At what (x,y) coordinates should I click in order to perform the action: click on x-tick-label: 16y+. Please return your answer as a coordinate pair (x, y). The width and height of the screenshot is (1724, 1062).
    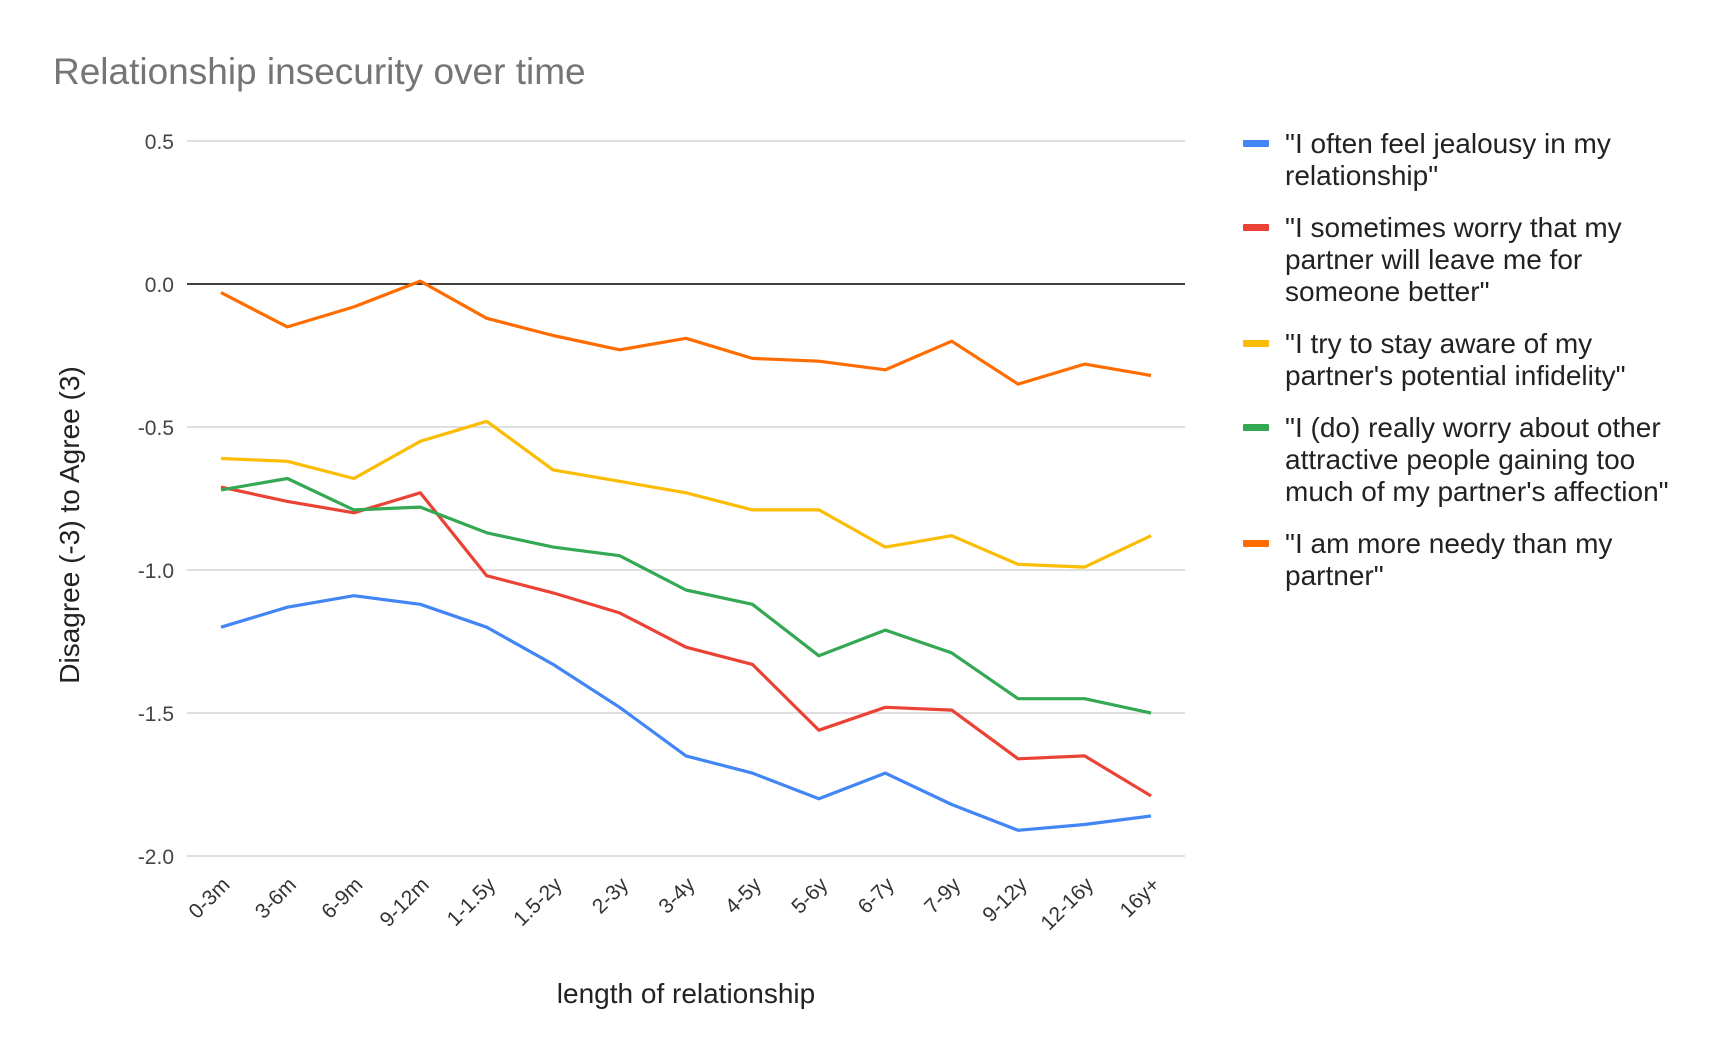
    Looking at the image, I should click on (1140, 897).